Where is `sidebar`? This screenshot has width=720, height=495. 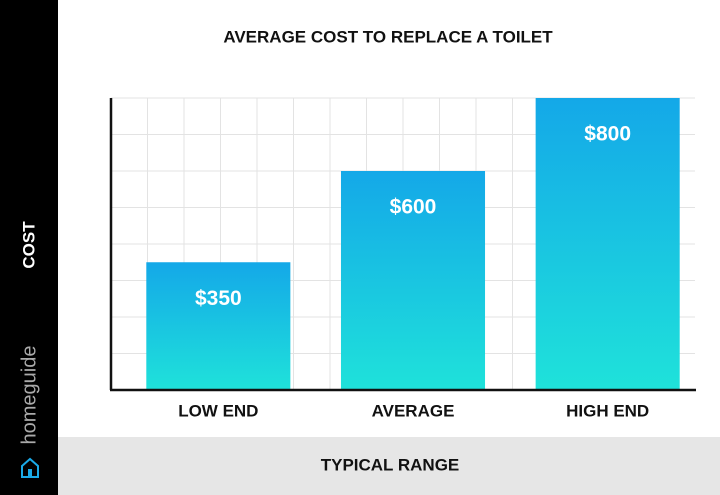
sidebar is located at coordinates (29, 247).